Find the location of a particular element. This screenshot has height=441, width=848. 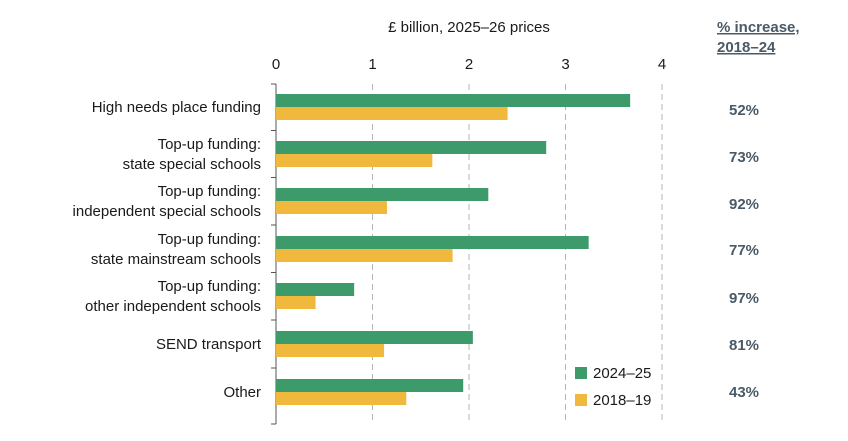

x-tick-label: 4 is located at coordinates (662, 64).